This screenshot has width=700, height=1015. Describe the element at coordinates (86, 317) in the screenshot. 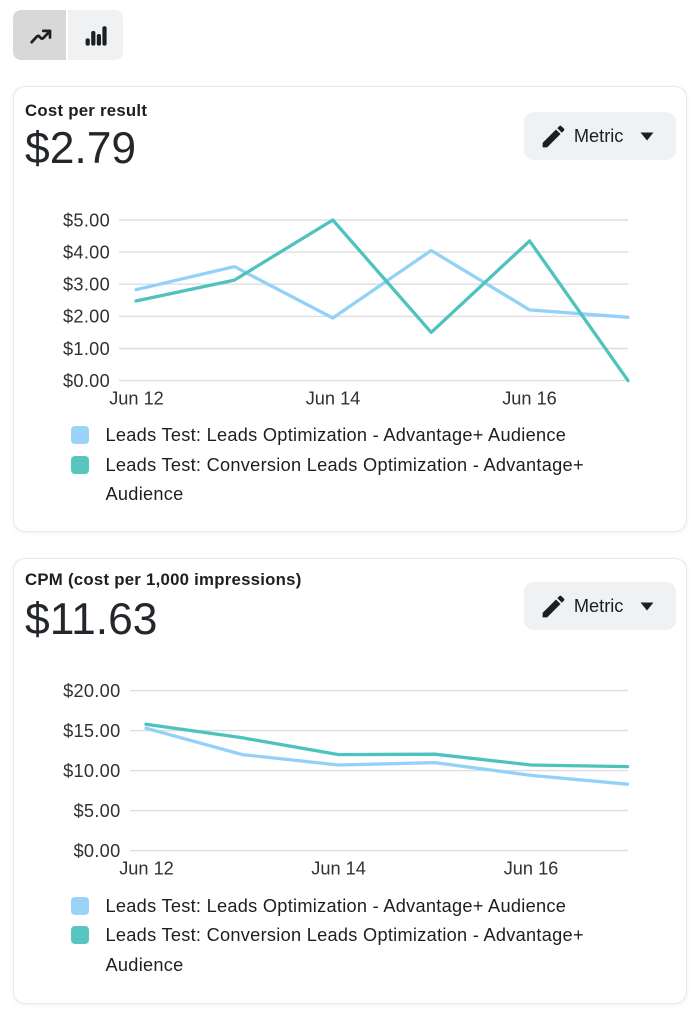

I see `svg-text: $2.00` at that location.